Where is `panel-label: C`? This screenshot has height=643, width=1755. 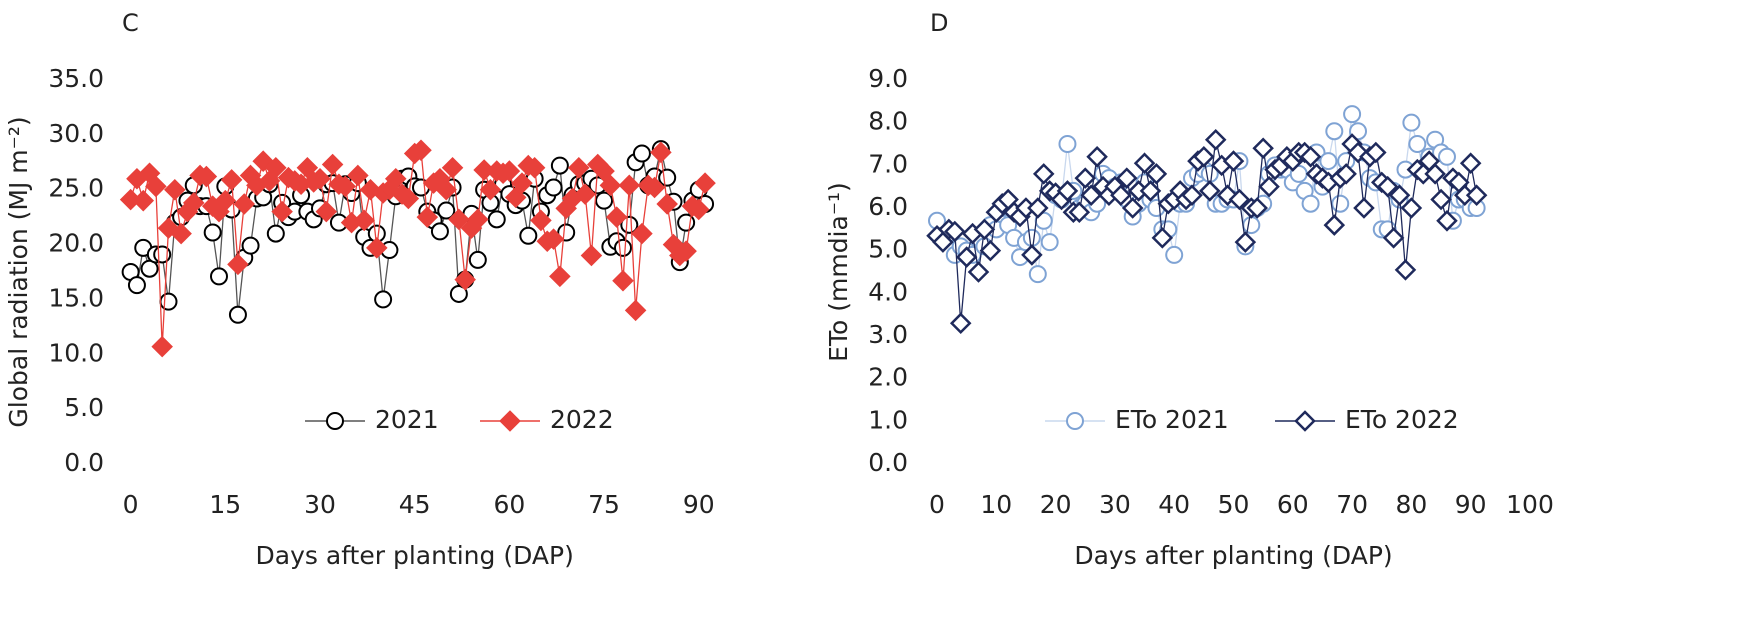
panel-label: C is located at coordinates (130, 23).